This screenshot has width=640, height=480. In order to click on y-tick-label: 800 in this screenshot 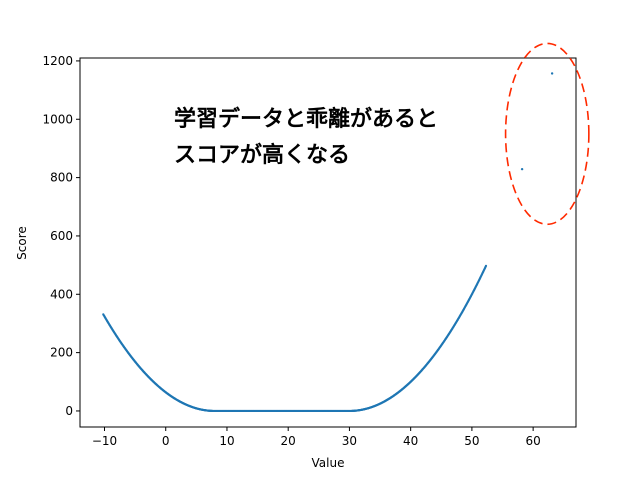, I will do `click(61, 178)`.